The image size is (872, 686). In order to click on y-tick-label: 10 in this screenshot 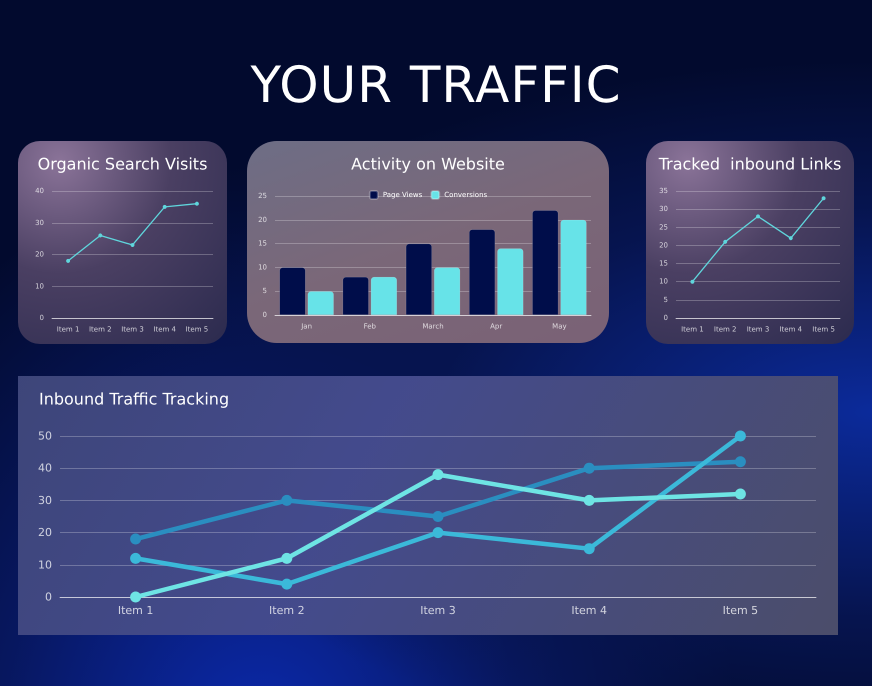, I will do `click(45, 565)`.